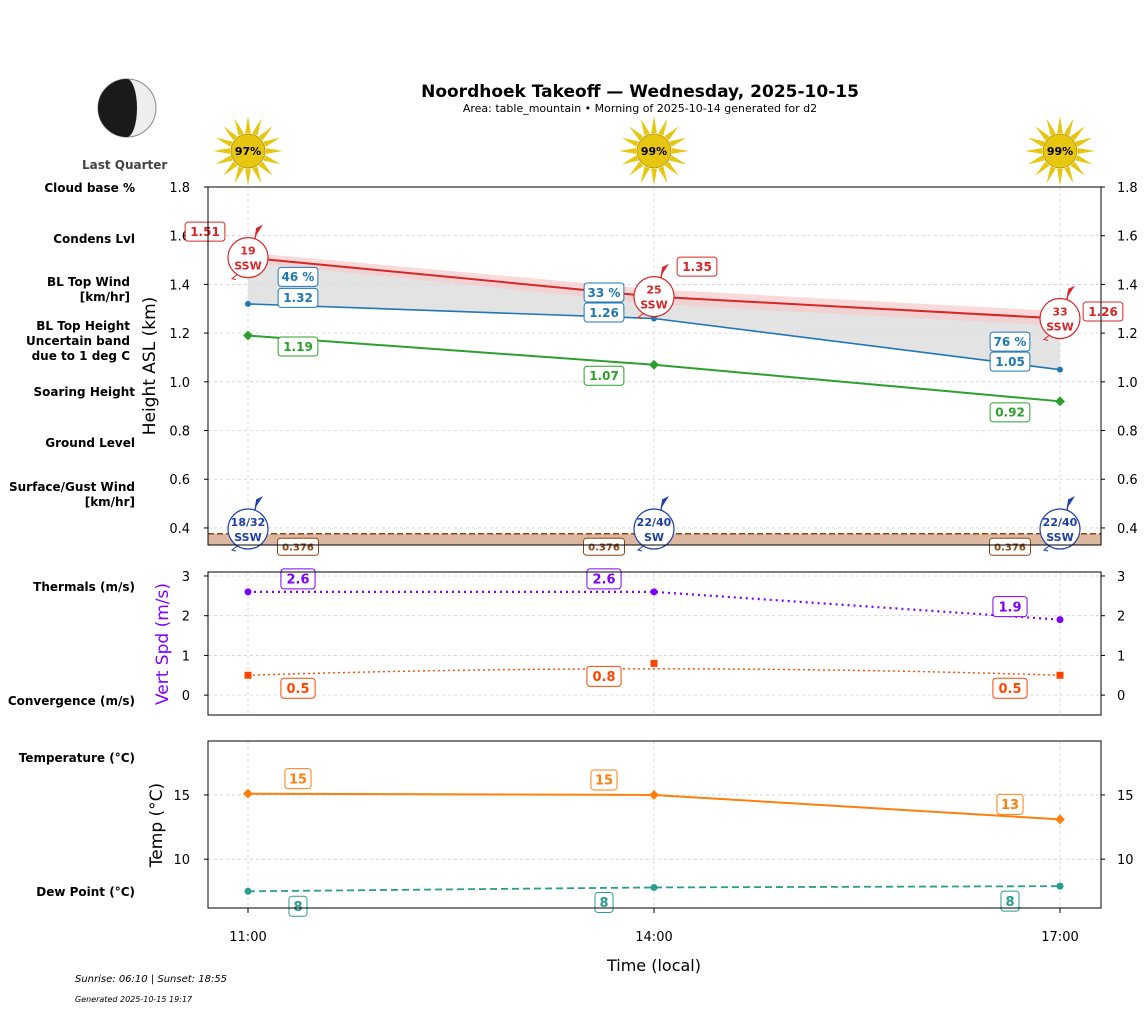  What do you see at coordinates (1121, 577) in the screenshot?
I see `y-tick-label-right: 3` at bounding box center [1121, 577].